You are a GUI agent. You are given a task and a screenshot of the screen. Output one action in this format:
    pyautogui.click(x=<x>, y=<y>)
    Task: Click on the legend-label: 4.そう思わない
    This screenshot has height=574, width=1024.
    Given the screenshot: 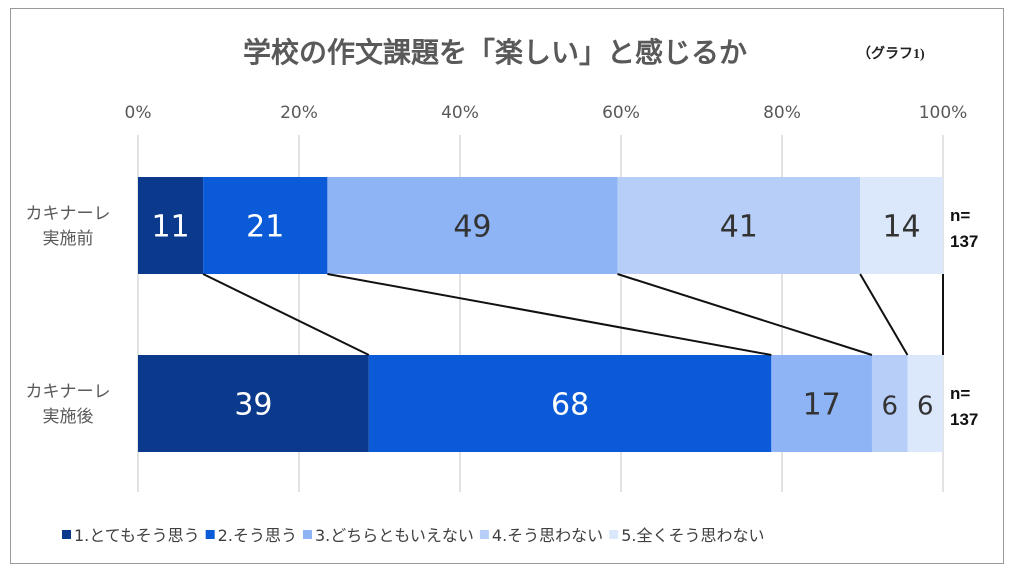 What is the action you would take?
    pyautogui.click(x=547, y=535)
    